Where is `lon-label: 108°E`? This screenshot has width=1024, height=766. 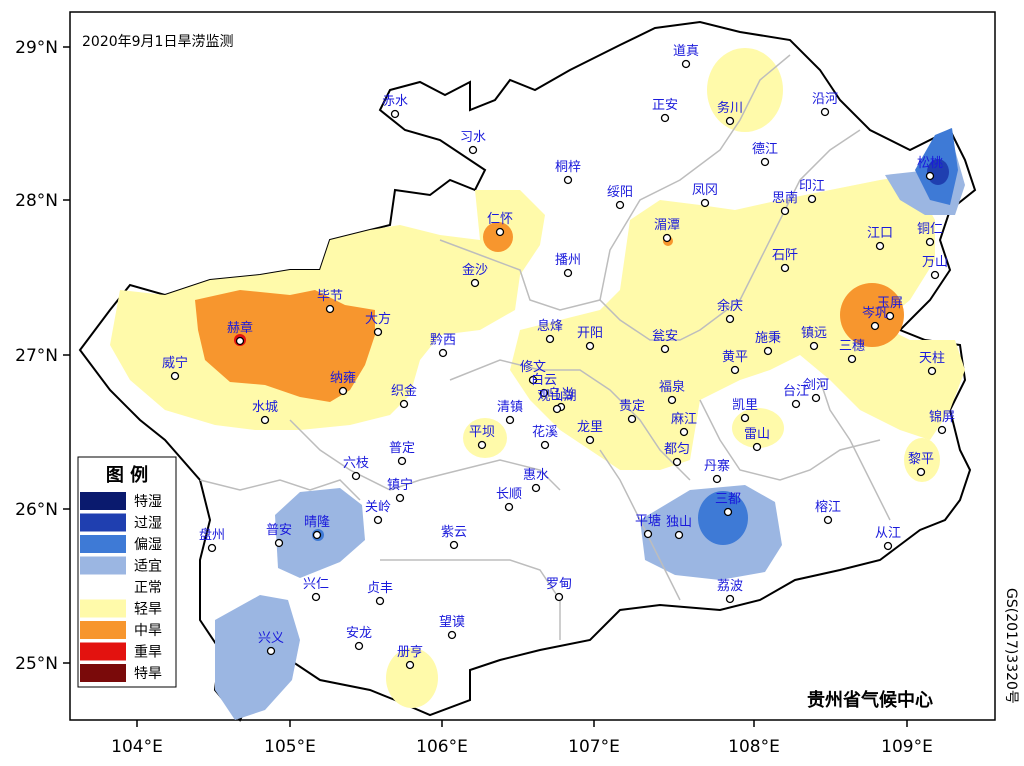 lon-label: 108°E is located at coordinates (754, 747).